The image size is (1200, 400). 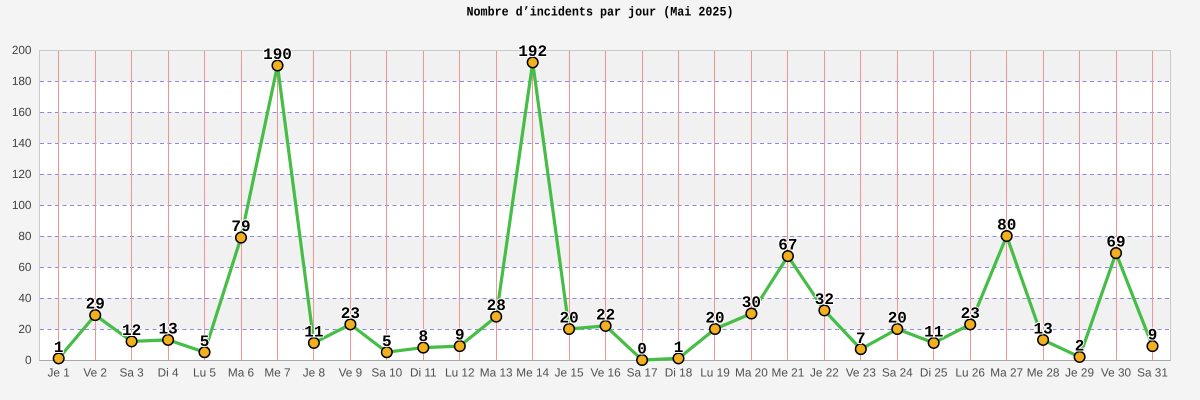 I want to click on svg-text: Je 8, so click(x=314, y=373).